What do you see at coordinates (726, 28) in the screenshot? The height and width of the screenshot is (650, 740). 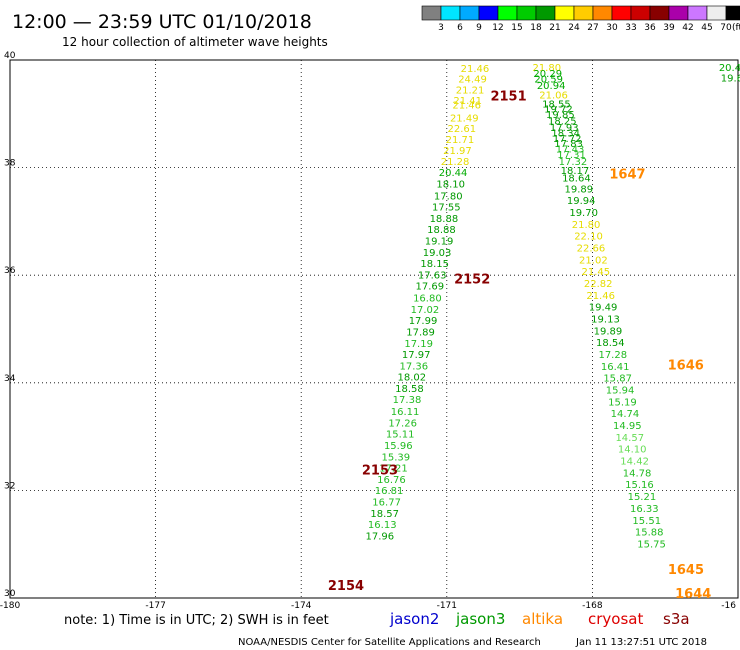 I see `color-scale-label: 70` at bounding box center [726, 28].